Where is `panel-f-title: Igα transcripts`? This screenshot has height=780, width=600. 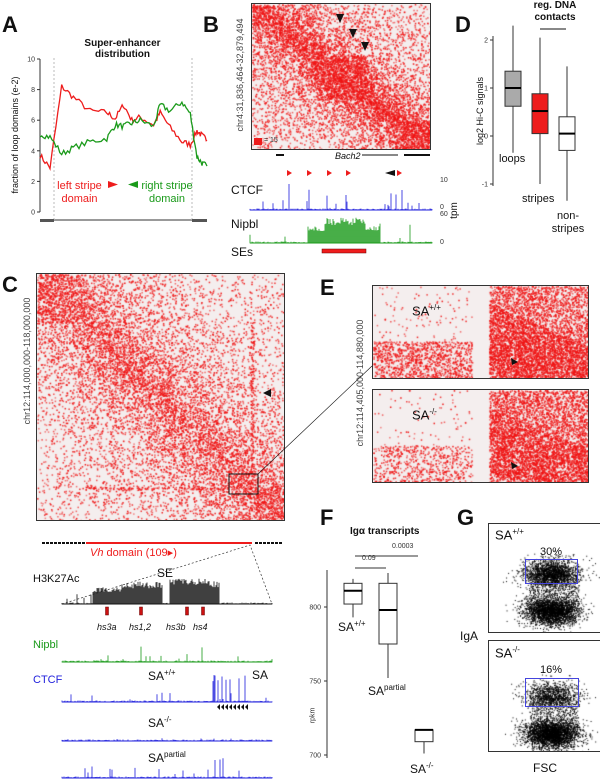 panel-f-title: Igα transcripts is located at coordinates (385, 531).